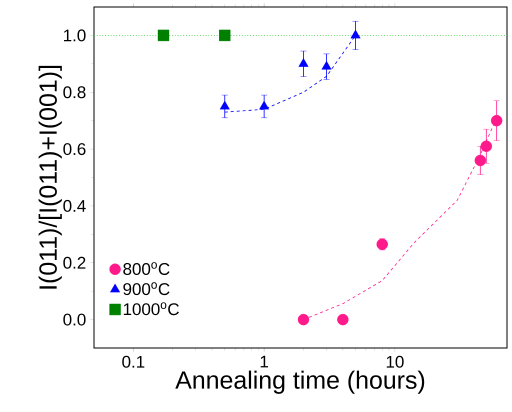 This screenshot has width=512, height=412. Describe the element at coordinates (264, 362) in the screenshot. I see `x-tick-label: 1` at that location.